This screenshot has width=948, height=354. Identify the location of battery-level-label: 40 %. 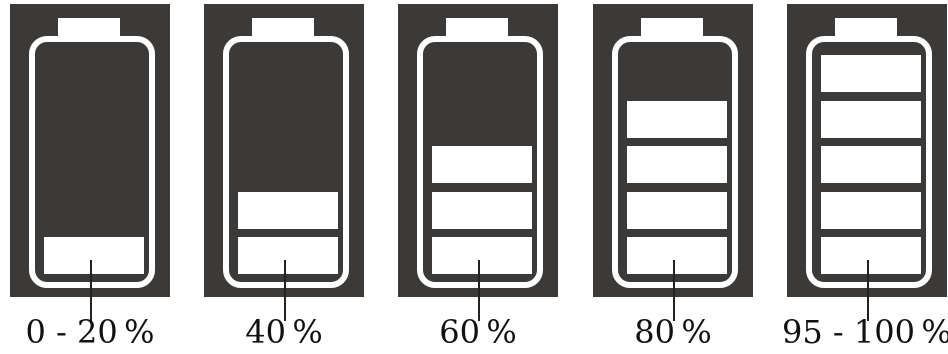
(284, 332).